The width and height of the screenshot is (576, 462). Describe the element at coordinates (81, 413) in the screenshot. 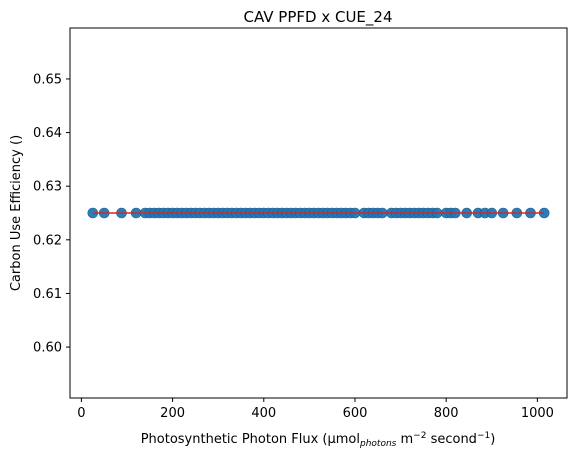

I see `x-tick-label: 0` at that location.